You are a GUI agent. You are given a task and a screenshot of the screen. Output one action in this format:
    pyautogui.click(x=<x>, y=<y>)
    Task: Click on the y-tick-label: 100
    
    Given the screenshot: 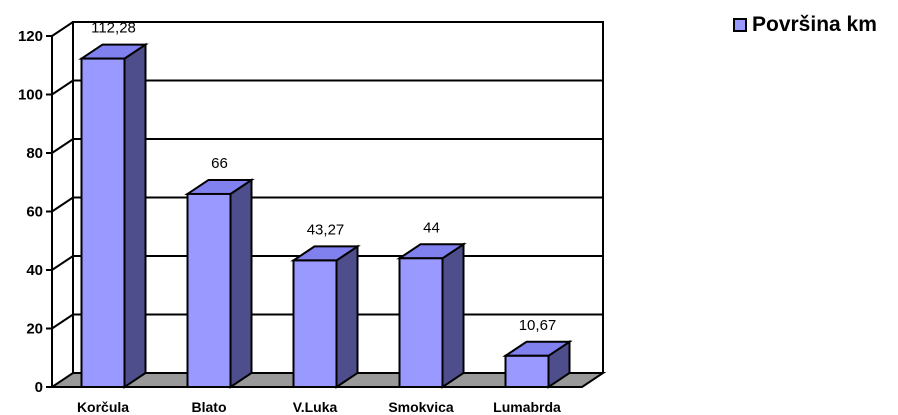 What is the action you would take?
    pyautogui.click(x=30, y=95)
    